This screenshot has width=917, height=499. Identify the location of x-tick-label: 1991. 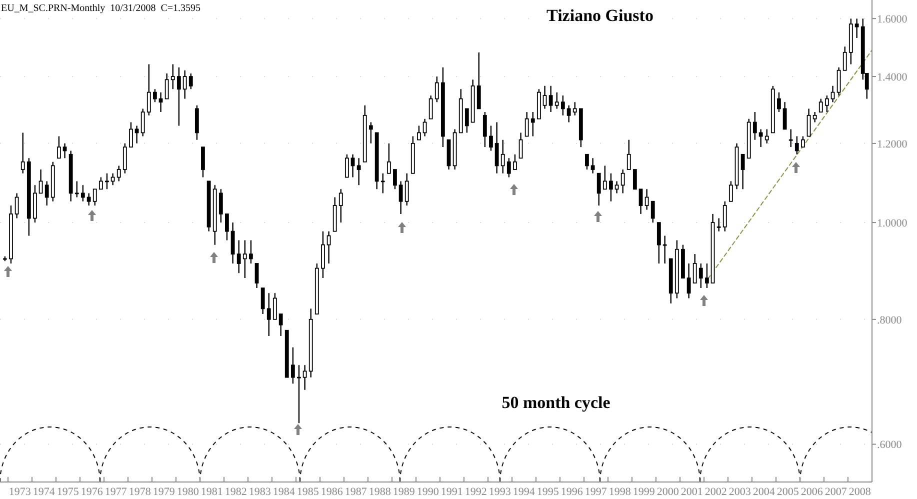
(451, 492).